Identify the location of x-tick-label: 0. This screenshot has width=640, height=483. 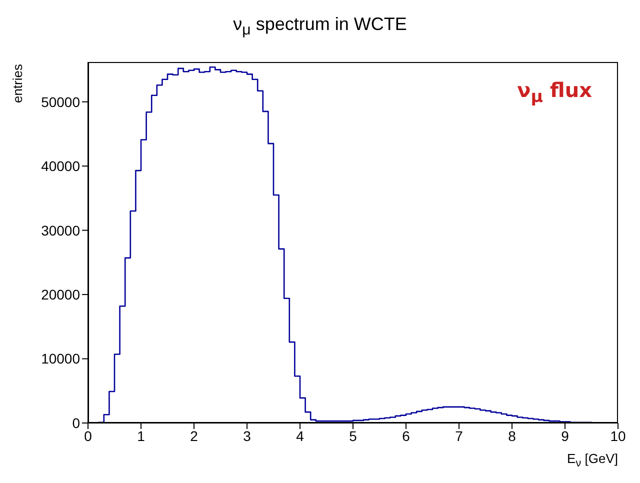
(88, 436).